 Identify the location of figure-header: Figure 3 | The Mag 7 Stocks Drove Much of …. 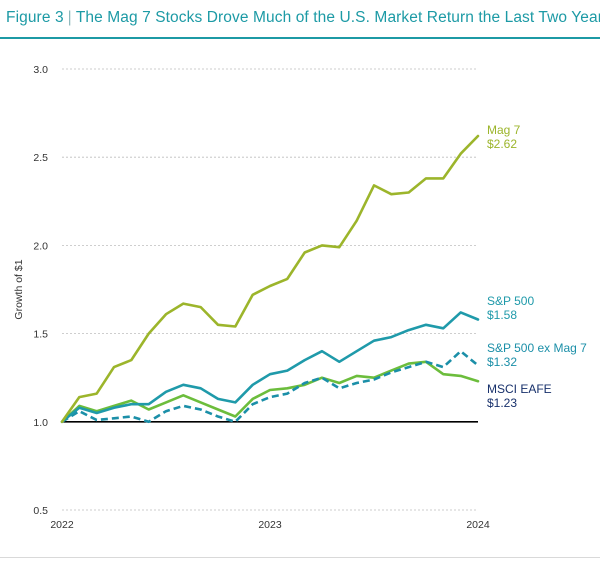
(300, 19).